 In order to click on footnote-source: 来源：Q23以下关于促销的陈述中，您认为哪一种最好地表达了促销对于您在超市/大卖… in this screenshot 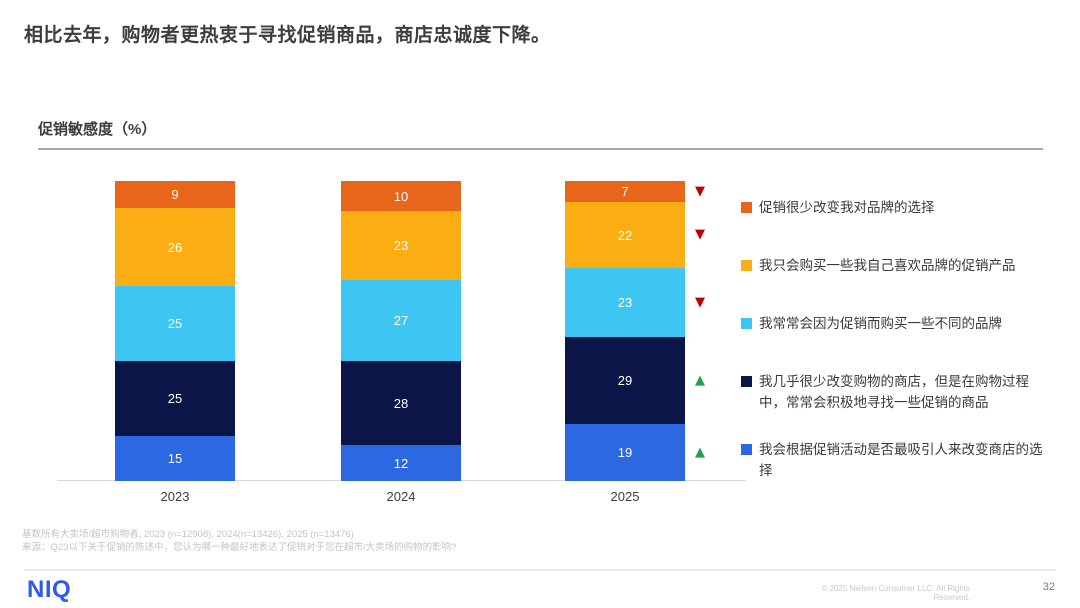, I will do `click(239, 547)`.